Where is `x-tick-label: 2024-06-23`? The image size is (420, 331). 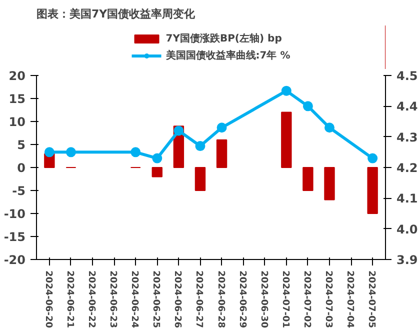 x-tick-label: 2024-06-23 is located at coordinates (113, 299).